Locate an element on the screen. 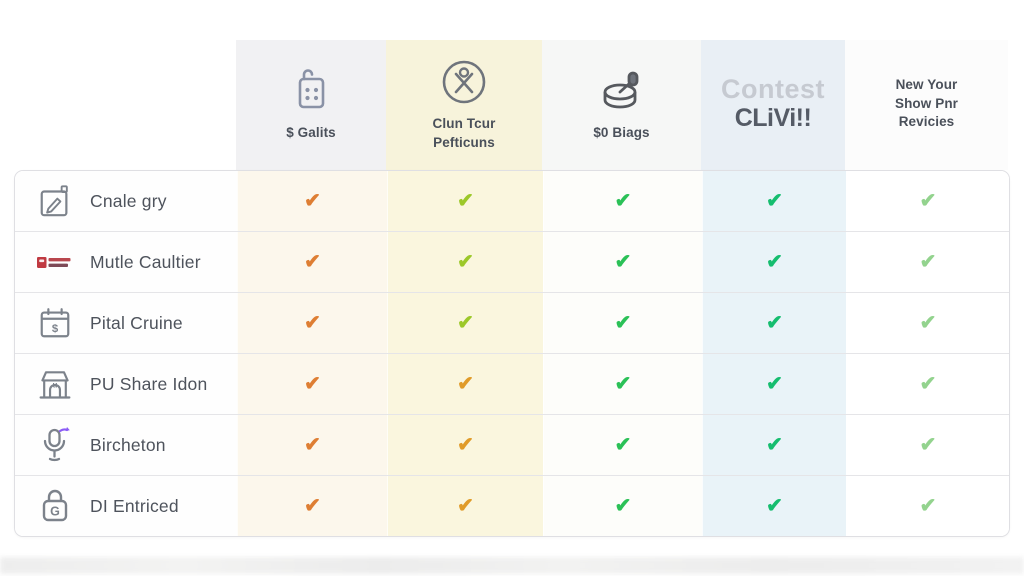 The height and width of the screenshot is (576, 1024). column-header-galits: $ Galits is located at coordinates (311, 105).